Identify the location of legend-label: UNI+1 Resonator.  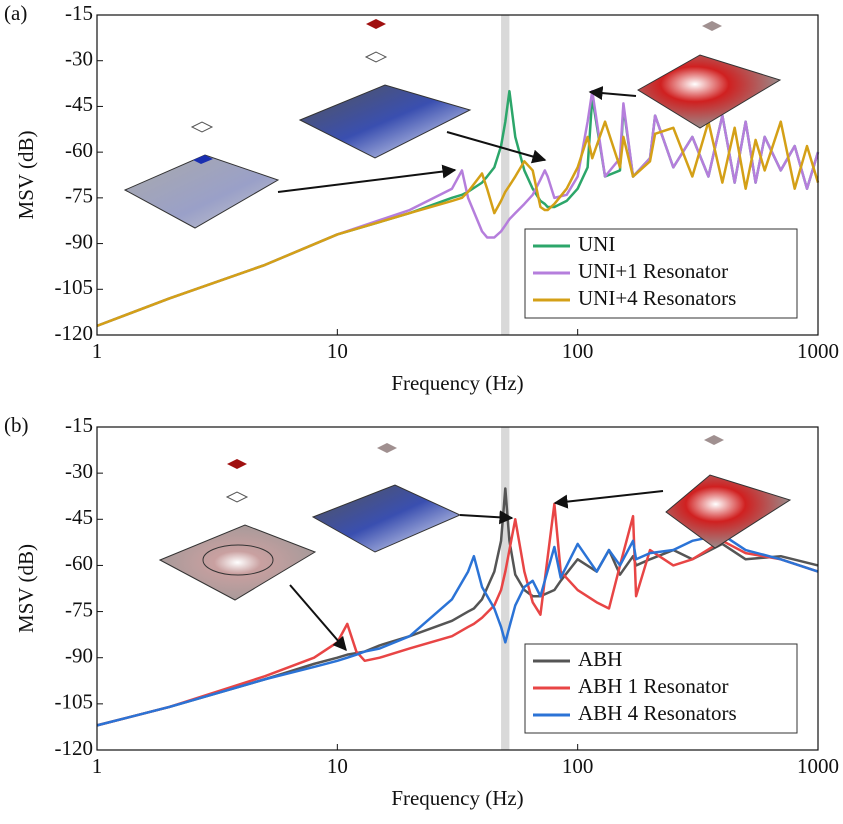
(653, 271).